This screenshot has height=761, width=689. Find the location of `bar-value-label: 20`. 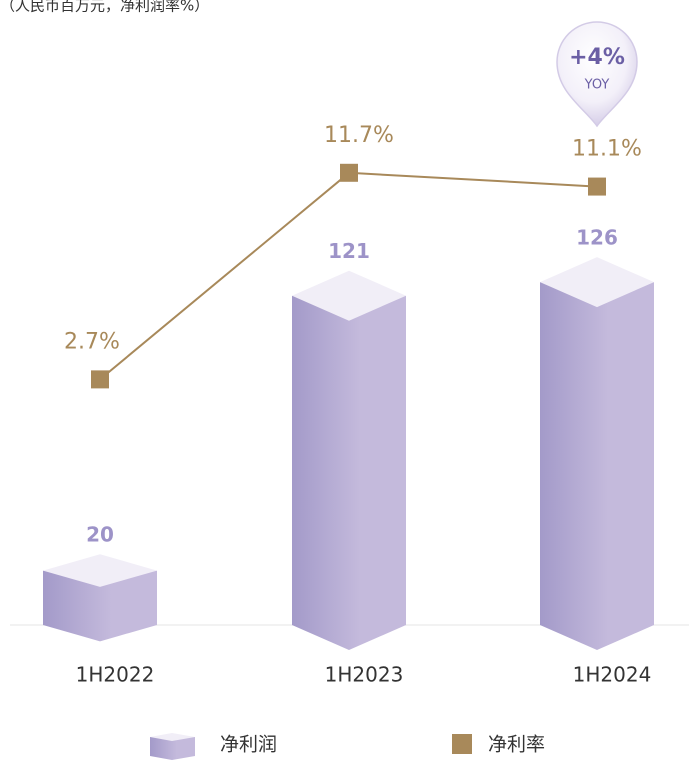

bar-value-label: 20 is located at coordinates (100, 535).